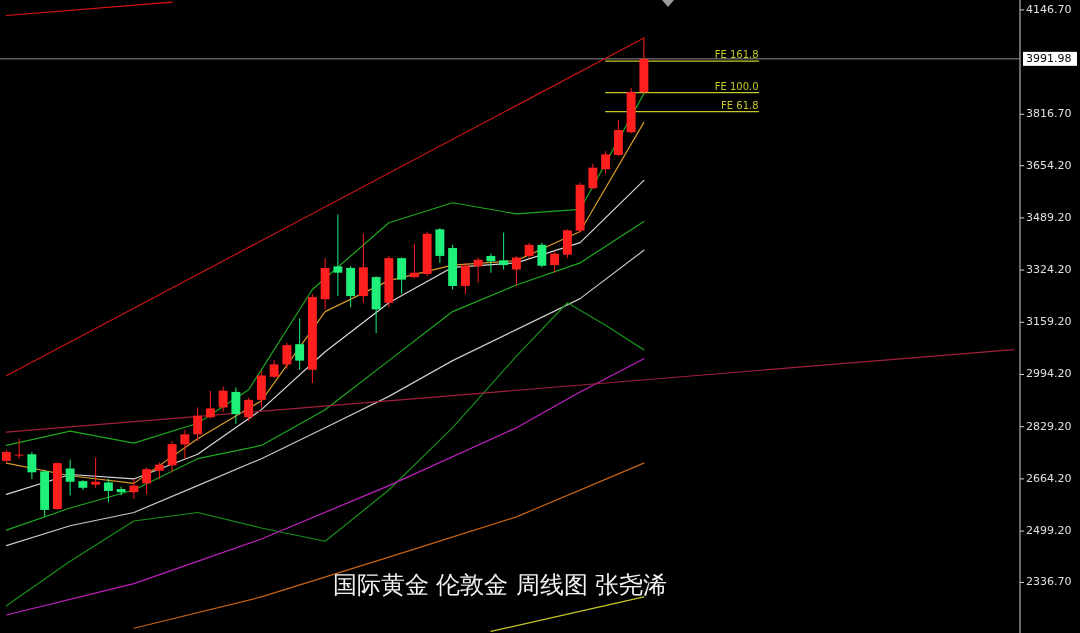 The height and width of the screenshot is (633, 1080). Describe the element at coordinates (1049, 270) in the screenshot. I see `y-tick-label: 3324.20` at that location.